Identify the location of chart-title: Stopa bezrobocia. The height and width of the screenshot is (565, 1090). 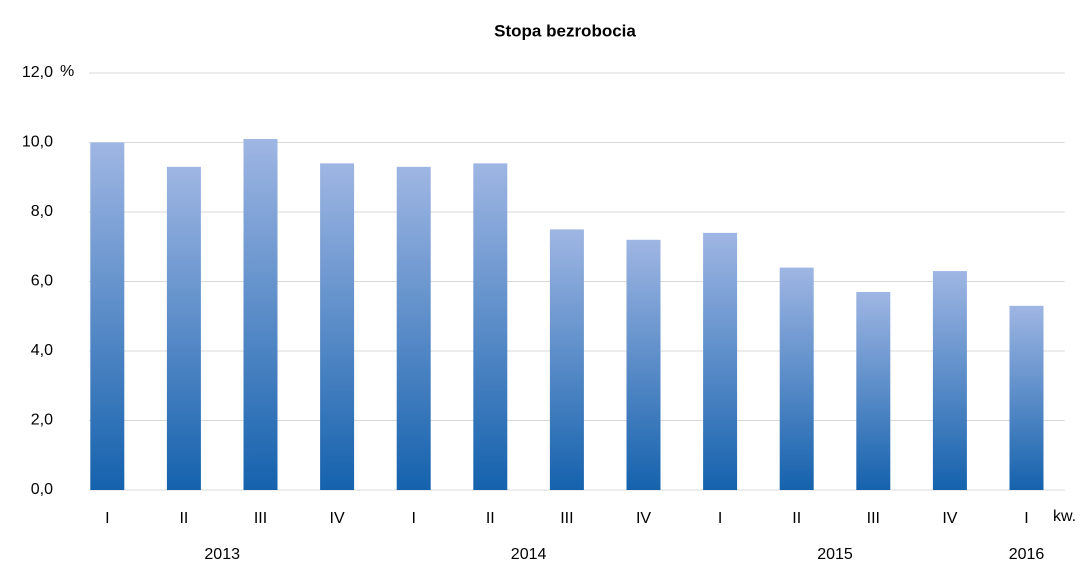
(565, 30).